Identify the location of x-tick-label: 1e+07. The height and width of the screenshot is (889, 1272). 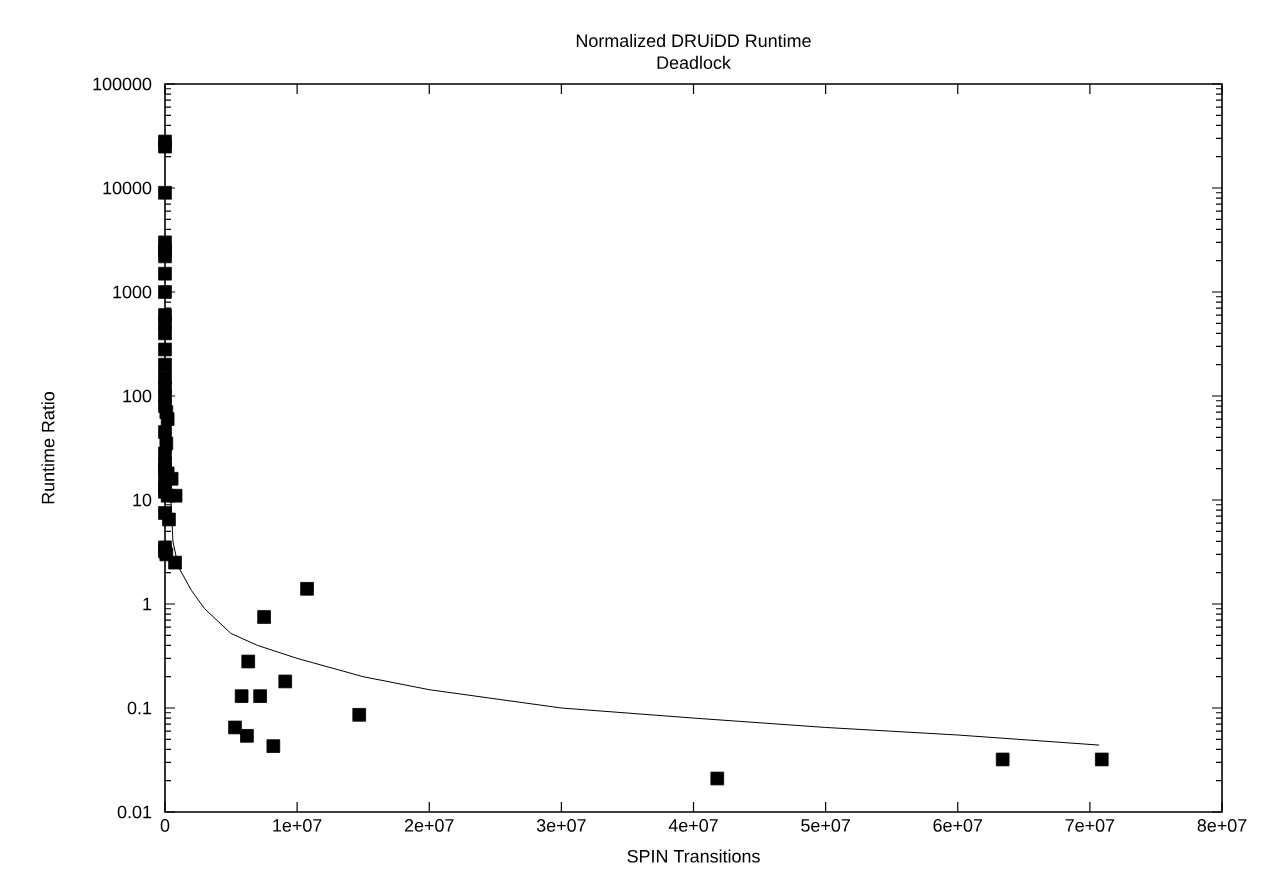
(297, 825).